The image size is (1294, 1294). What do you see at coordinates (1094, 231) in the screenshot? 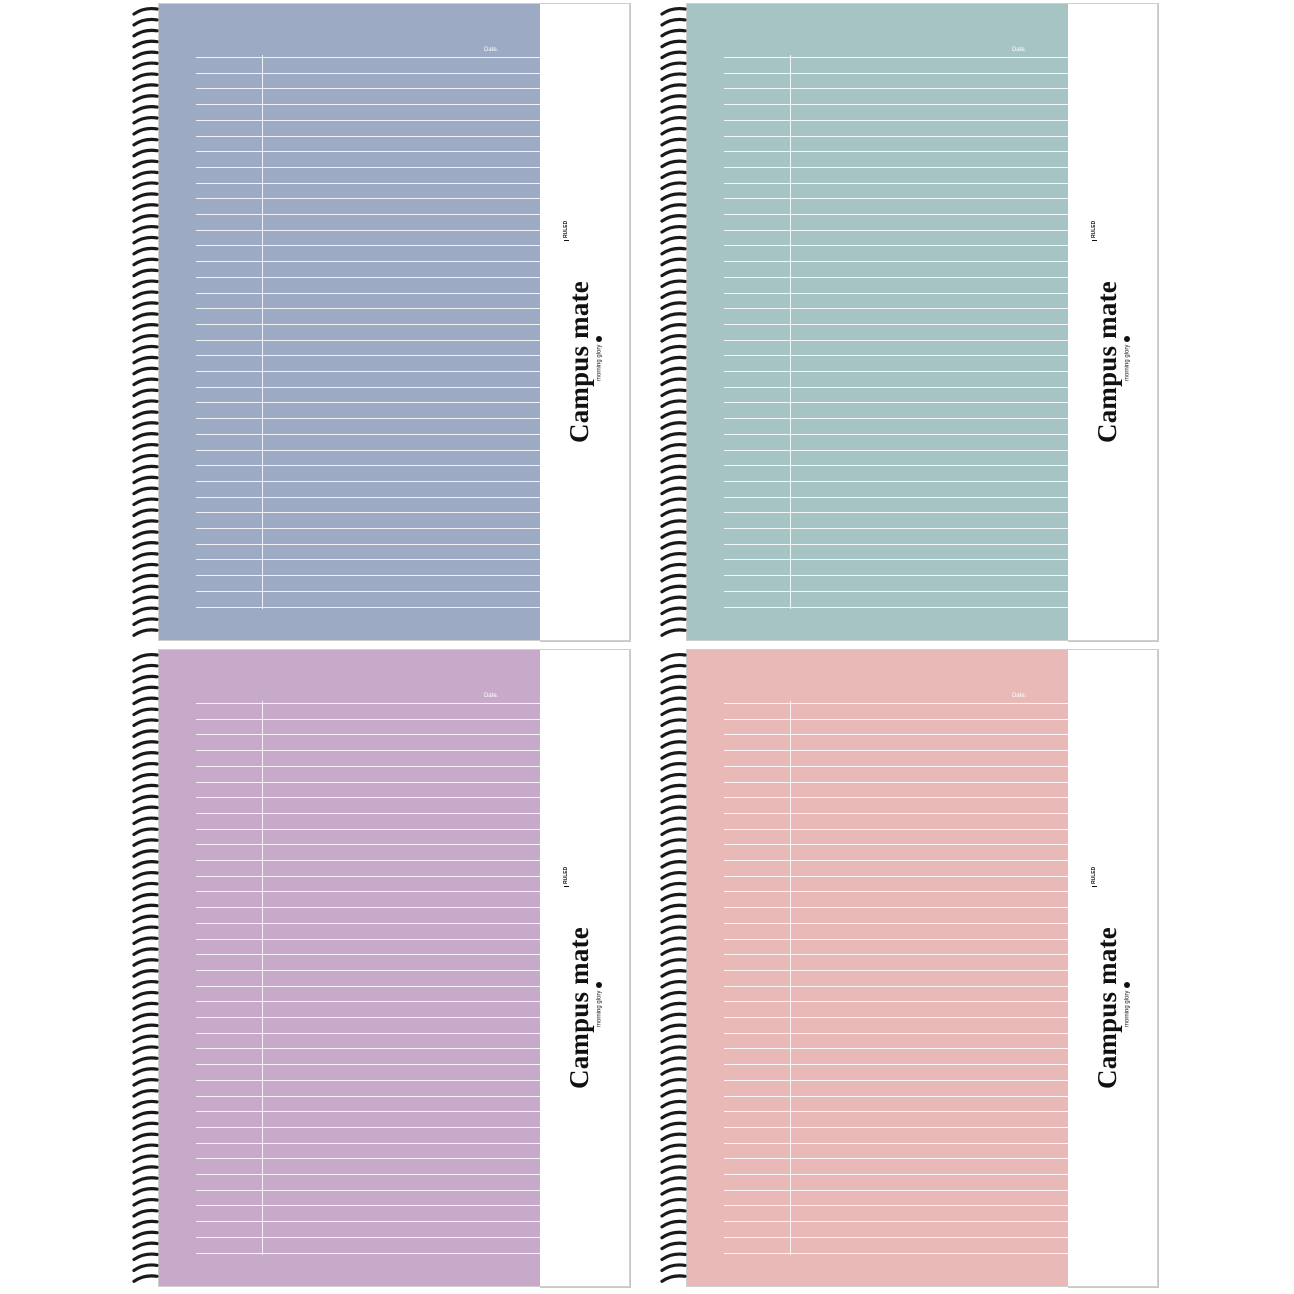
I see `notebook-subtitle: RULED` at bounding box center [1094, 231].